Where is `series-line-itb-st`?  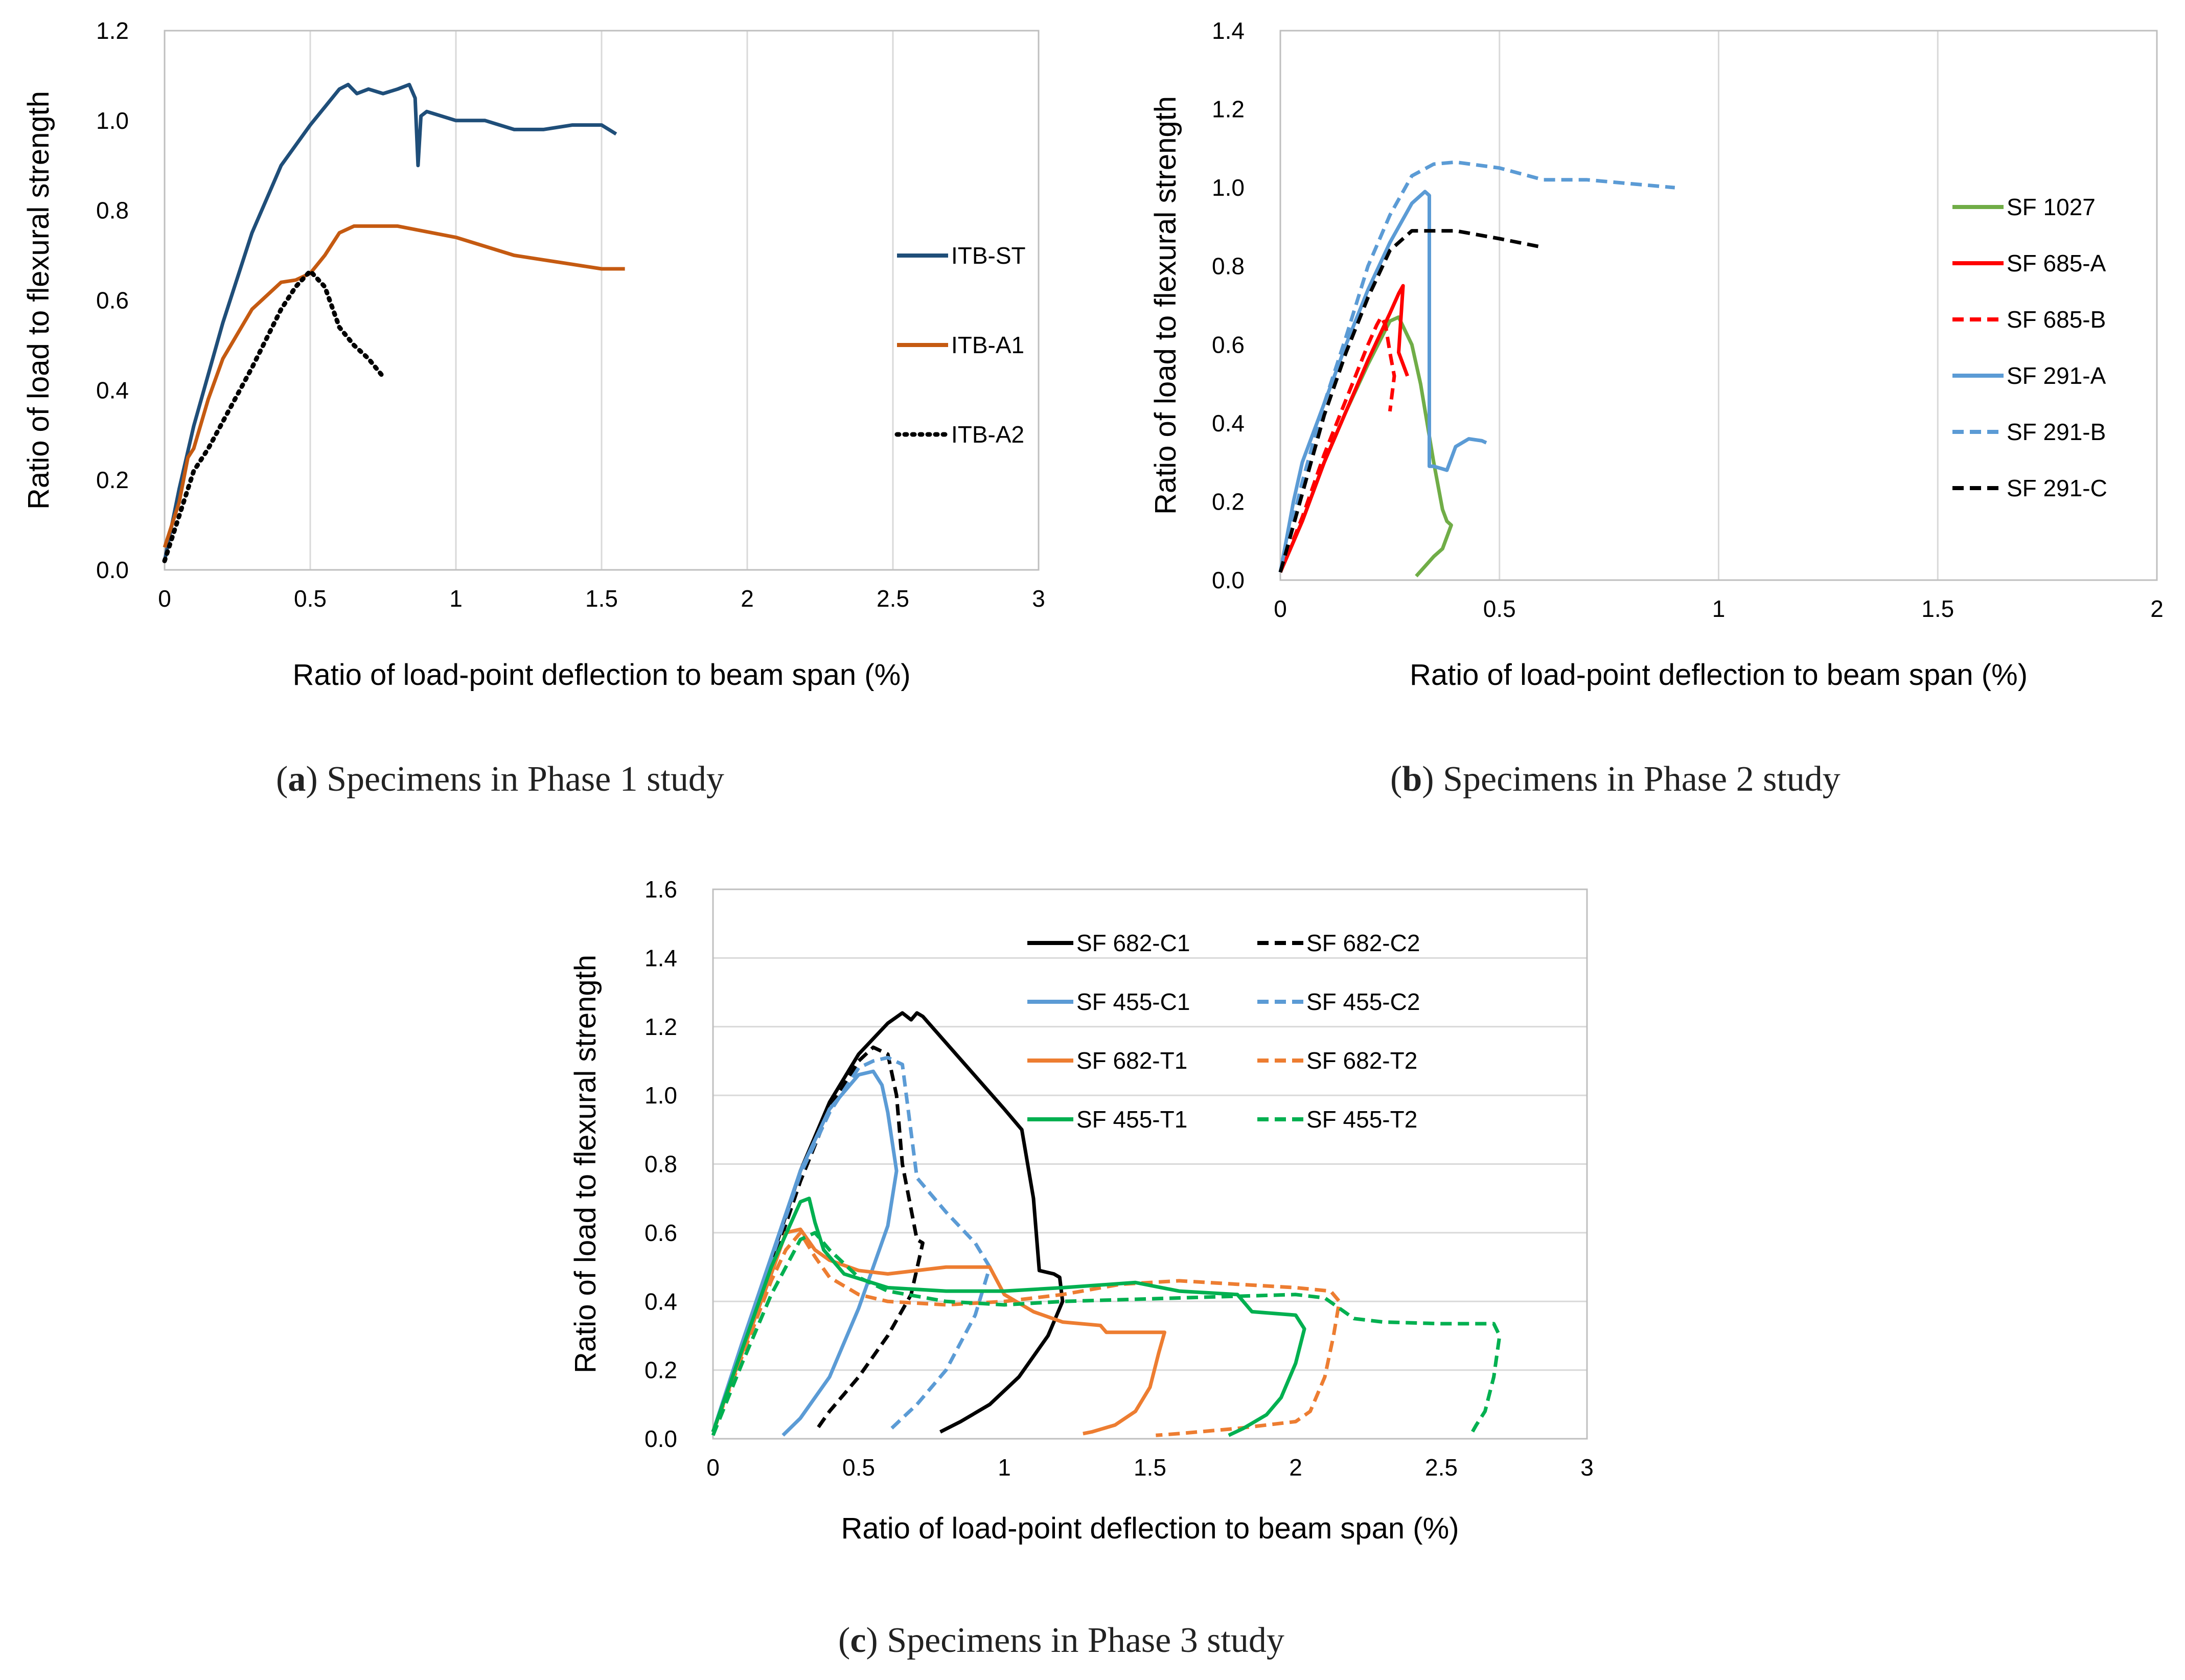 series-line-itb-st is located at coordinates (390, 322).